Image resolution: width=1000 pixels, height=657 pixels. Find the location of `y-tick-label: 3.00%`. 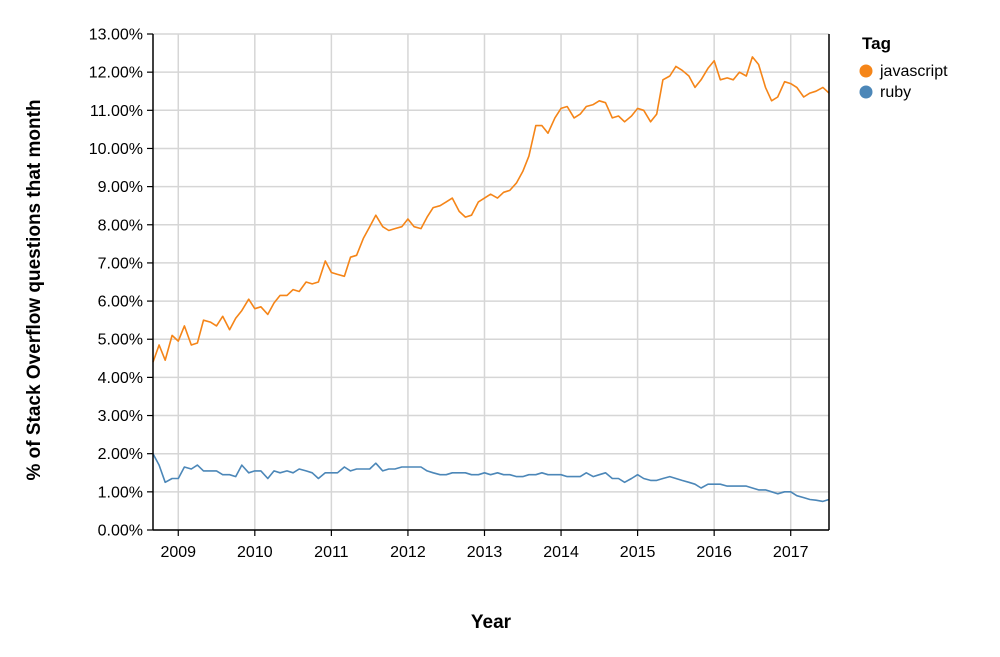

y-tick-label: 3.00% is located at coordinates (120, 416).